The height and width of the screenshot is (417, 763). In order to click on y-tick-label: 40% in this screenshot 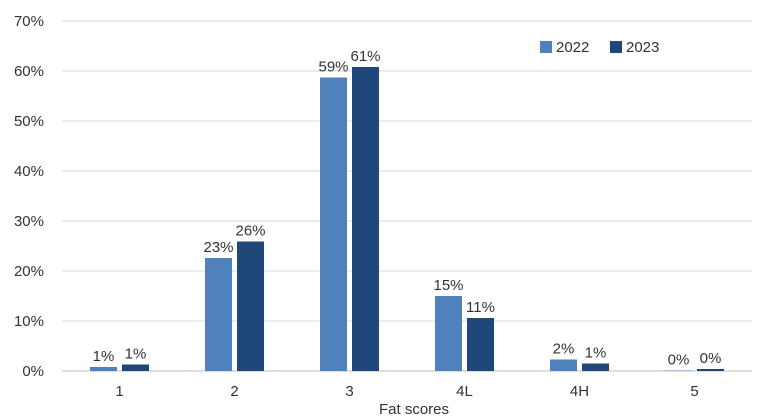, I will do `click(29, 171)`.